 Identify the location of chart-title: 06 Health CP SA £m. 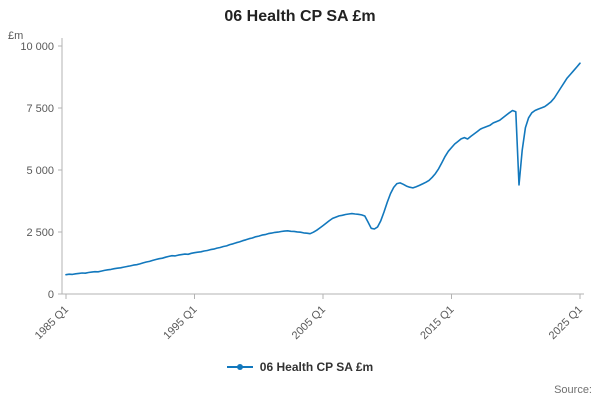
(300, 16).